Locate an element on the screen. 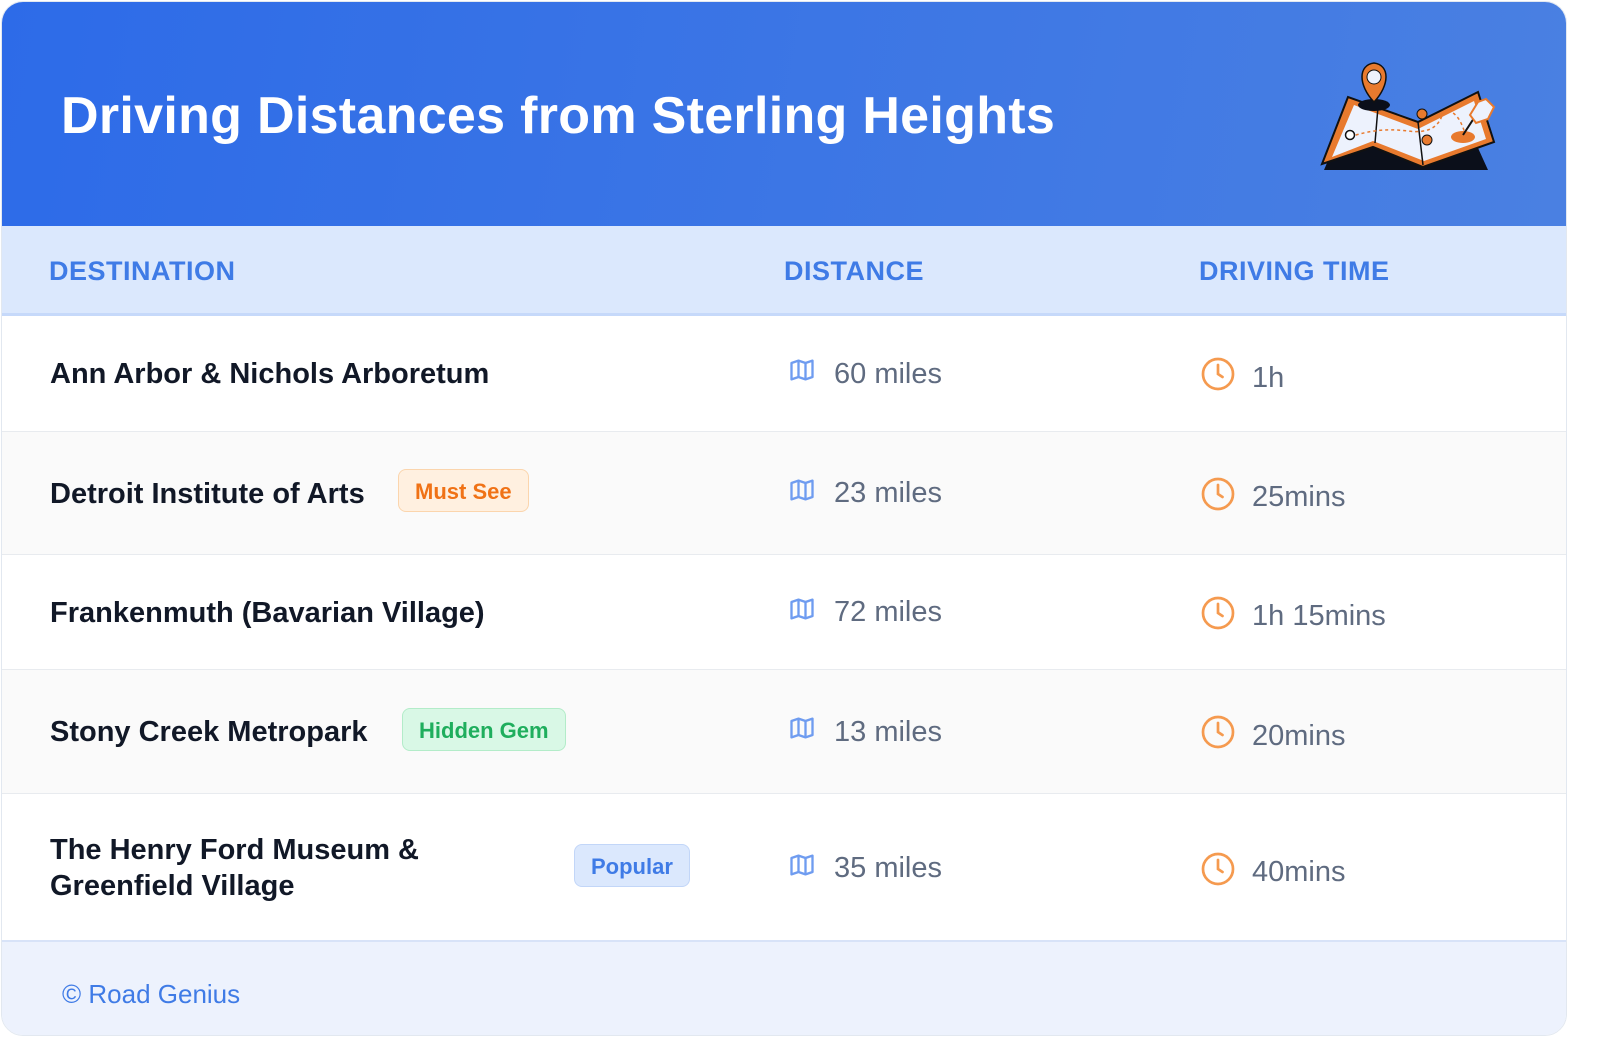 The width and height of the screenshot is (1604, 1062). destination-name: Stony Creek Metropark is located at coordinates (209, 732).